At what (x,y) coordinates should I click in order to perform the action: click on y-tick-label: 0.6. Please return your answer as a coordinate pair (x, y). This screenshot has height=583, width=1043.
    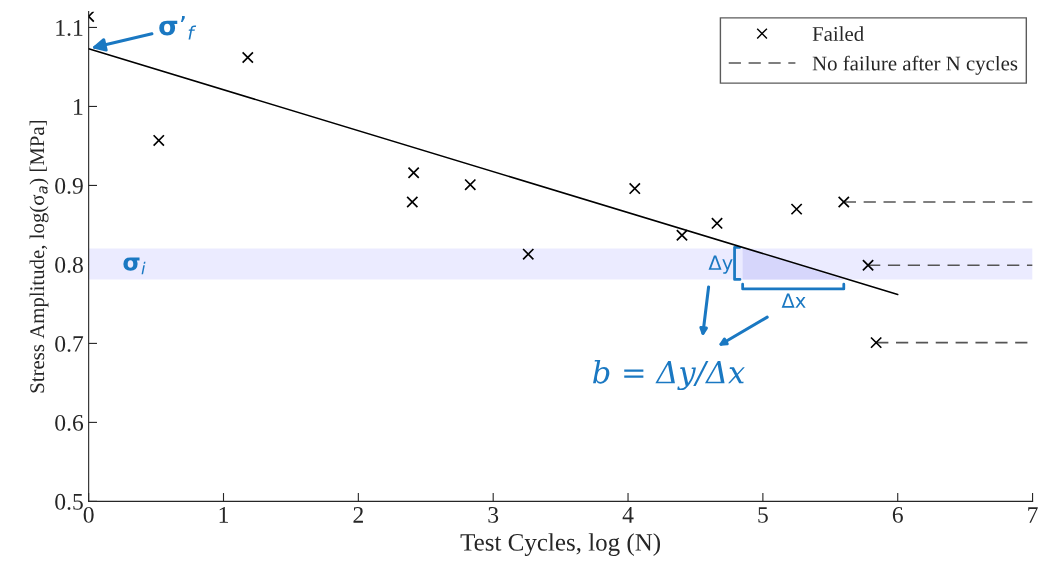
    Looking at the image, I should click on (69, 422).